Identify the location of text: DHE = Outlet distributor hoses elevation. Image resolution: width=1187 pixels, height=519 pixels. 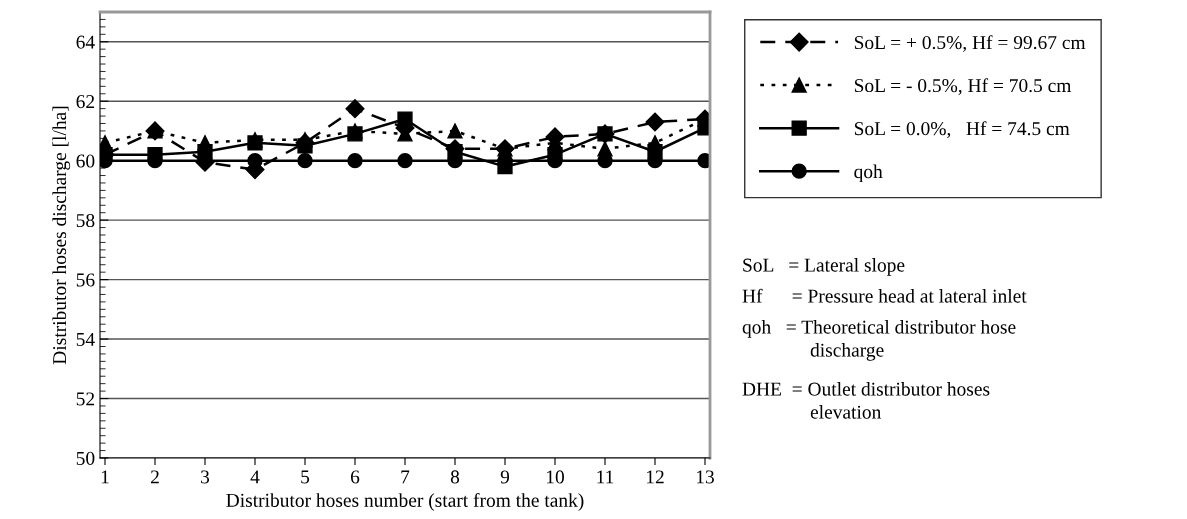
(866, 400).